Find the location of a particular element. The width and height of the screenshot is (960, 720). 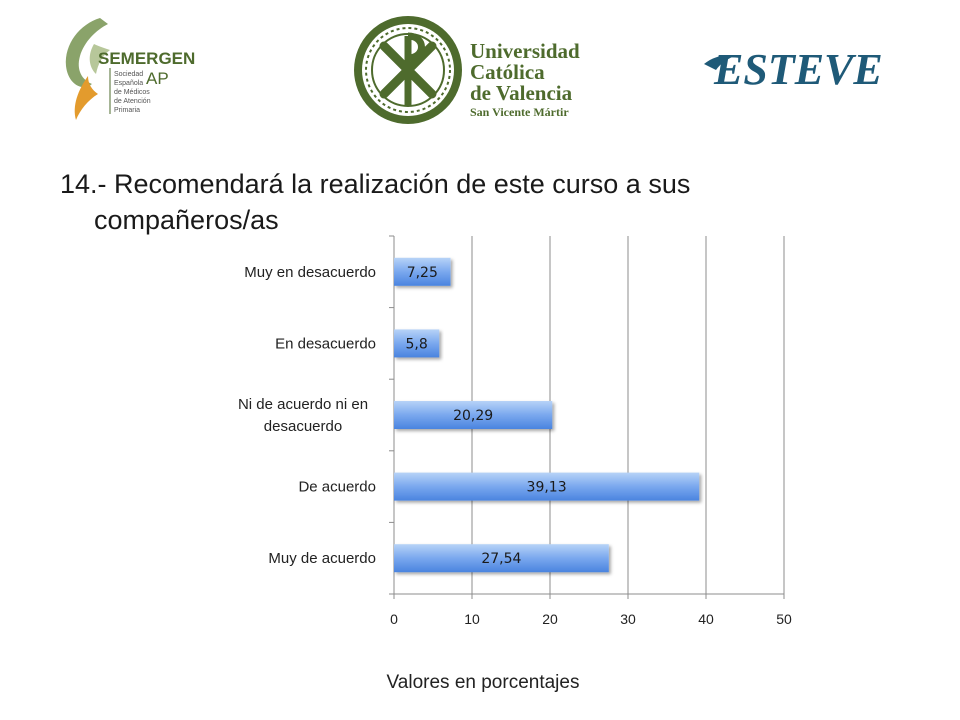

data-label: 5,8 is located at coordinates (416, 344).